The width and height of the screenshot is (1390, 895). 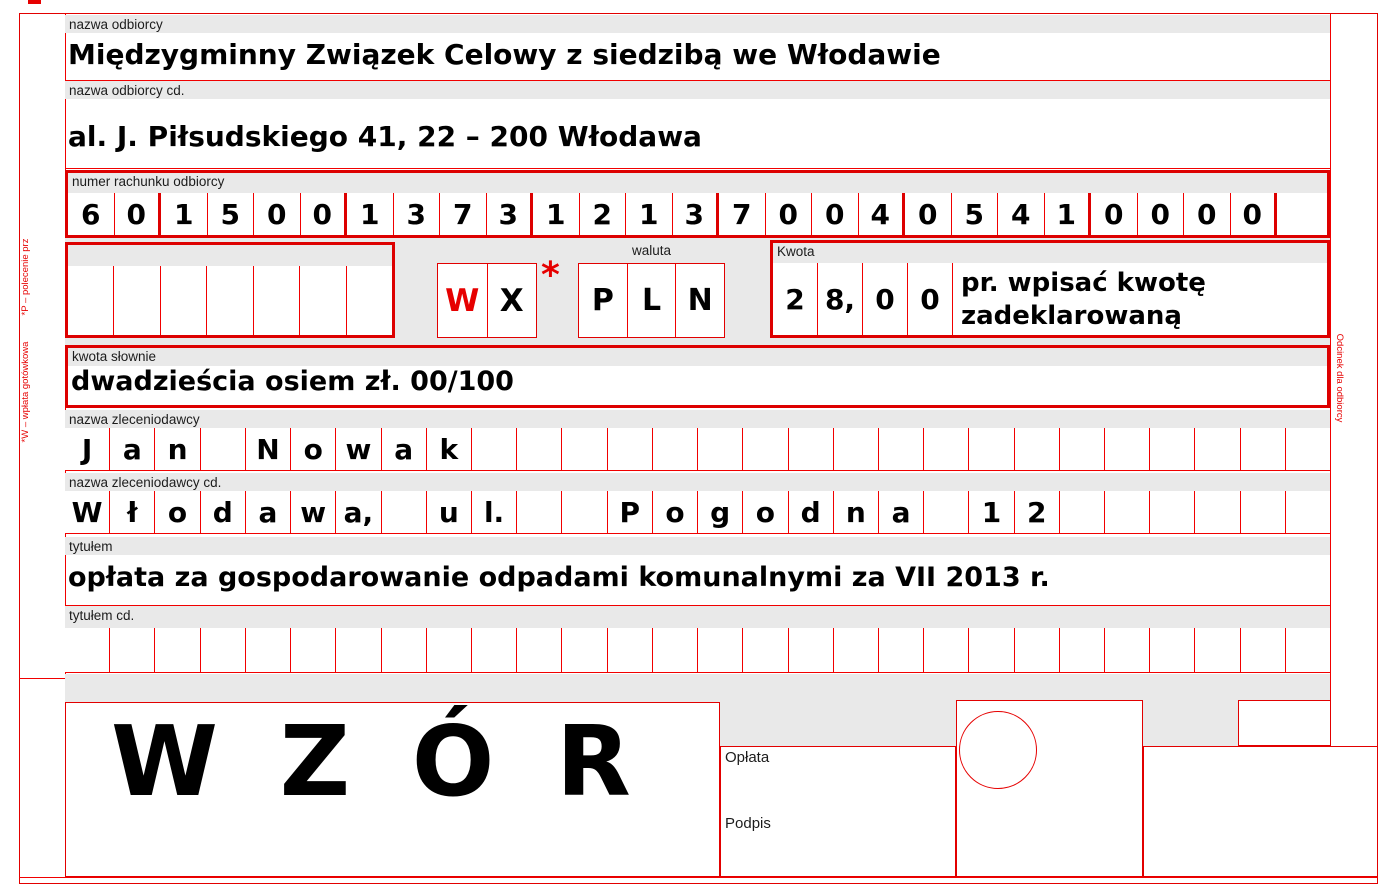 What do you see at coordinates (42, 678) in the screenshot?
I see `left-strip-cut` at bounding box center [42, 678].